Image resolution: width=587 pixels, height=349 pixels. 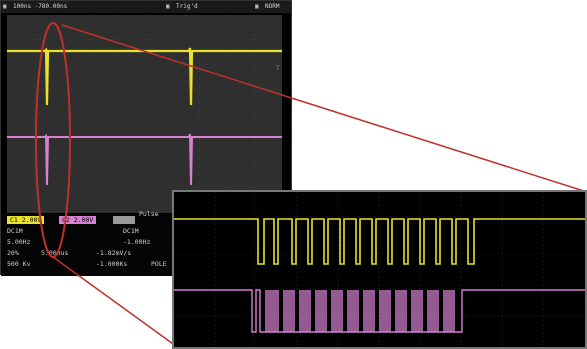 What do you see at coordinates (257, 6) in the screenshot?
I see `mode-icon: ▣` at bounding box center [257, 6].